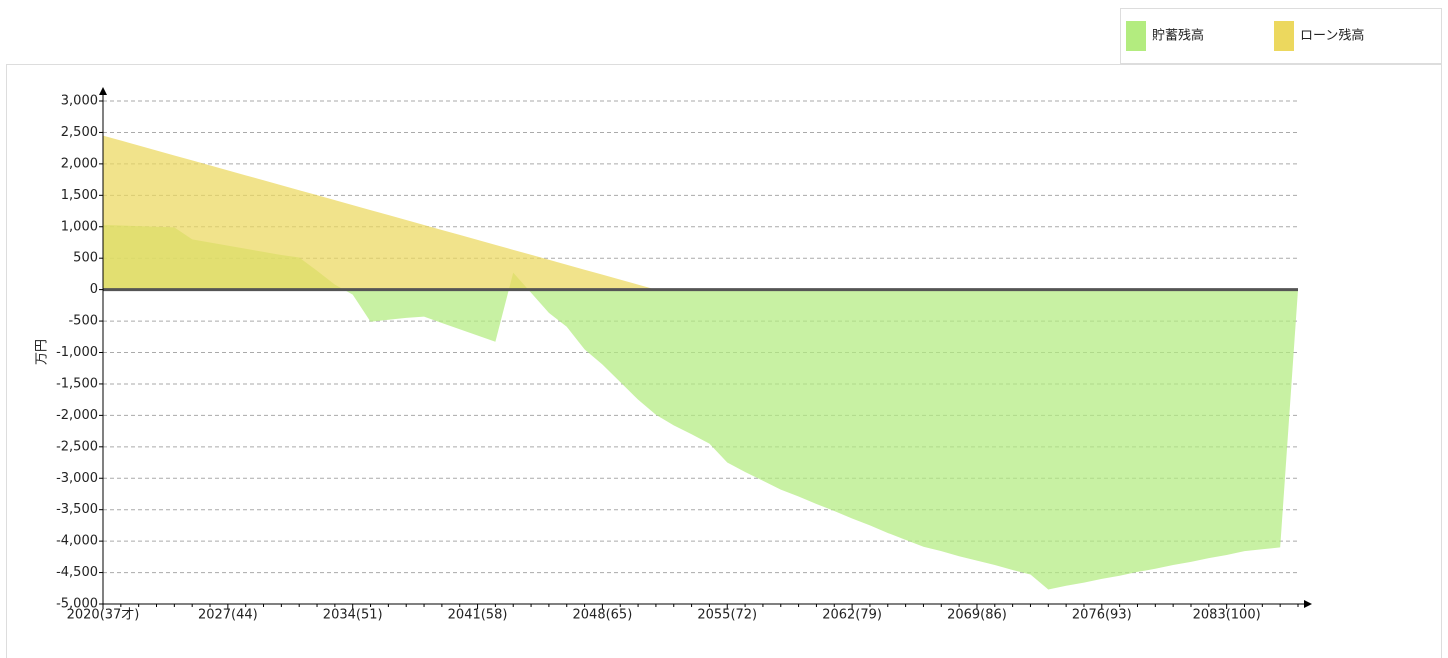 This screenshot has height=658, width=1448. Describe the element at coordinates (85, 258) in the screenshot. I see `y-tick-label: 500` at that location.